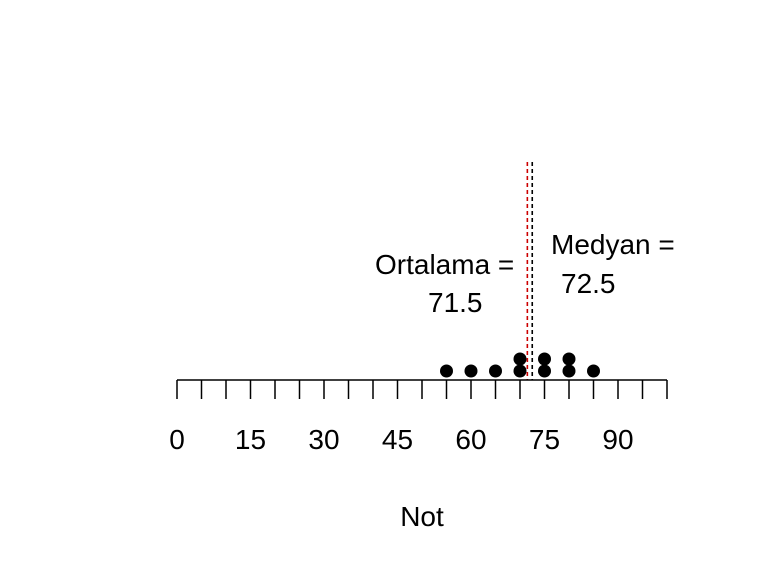 This screenshot has height=576, width=768. Describe the element at coordinates (613, 244) in the screenshot. I see `median-label: Medyan =` at that location.